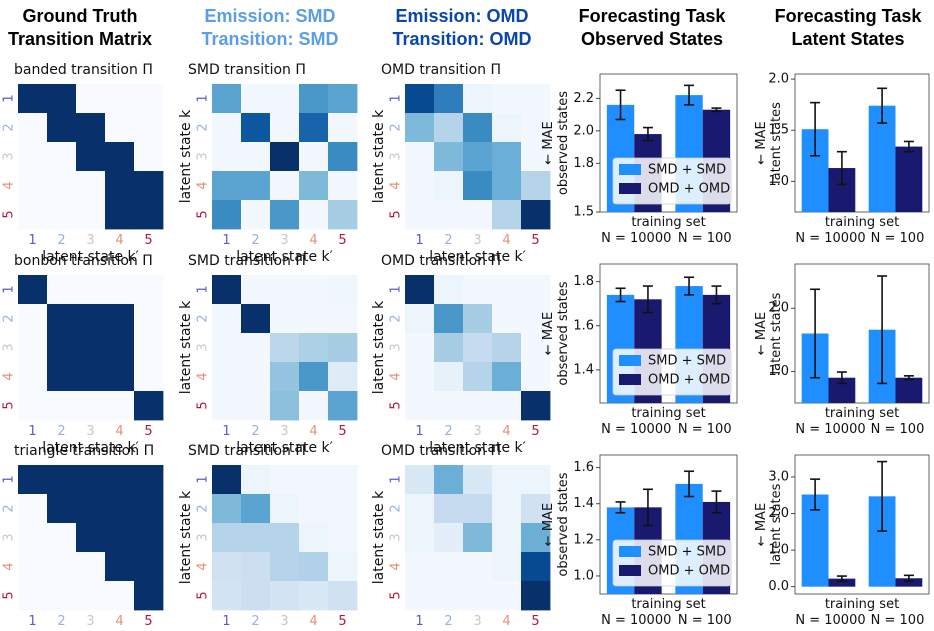 This screenshot has width=934, height=631. Describe the element at coordinates (778, 79) in the screenshot. I see `bar-ytick-label: 2.0` at that location.